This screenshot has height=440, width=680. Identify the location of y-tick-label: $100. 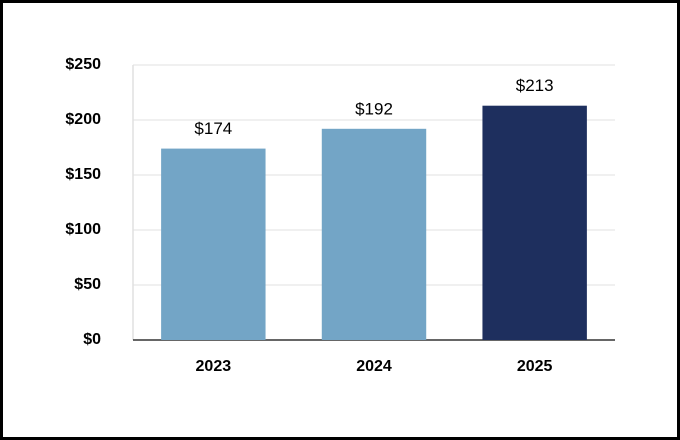
(83, 229).